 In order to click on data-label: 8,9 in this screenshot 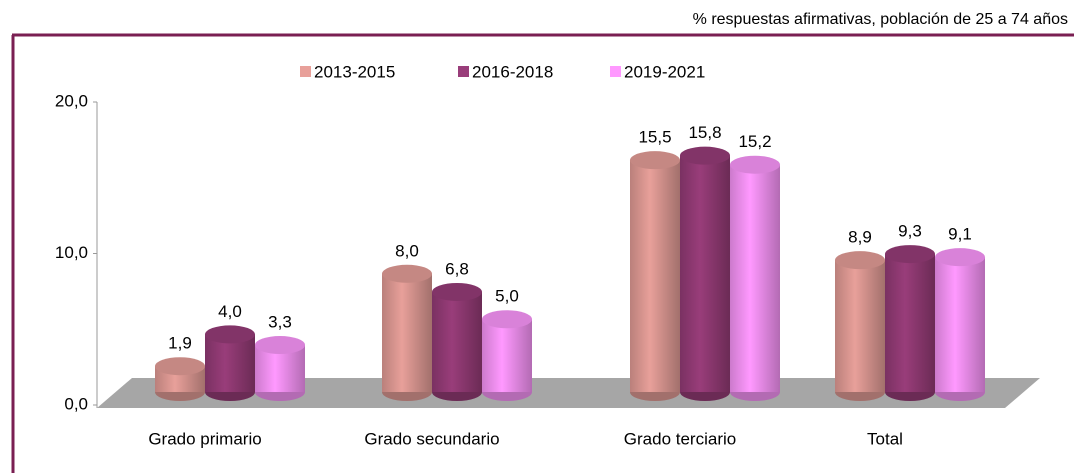, I will do `click(860, 237)`.